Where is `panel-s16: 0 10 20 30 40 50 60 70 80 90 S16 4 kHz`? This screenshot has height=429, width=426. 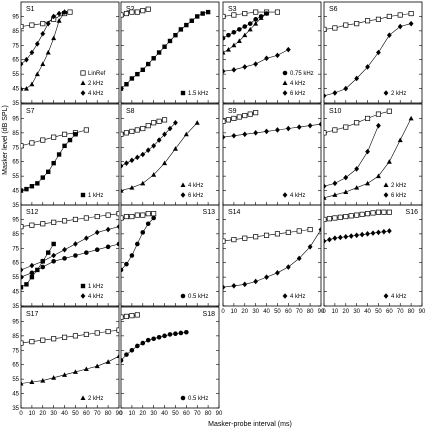 panel-s16: 0 10 20 30 40 50 60 70 80 90 S16 4 kHz is located at coordinates (374, 259).